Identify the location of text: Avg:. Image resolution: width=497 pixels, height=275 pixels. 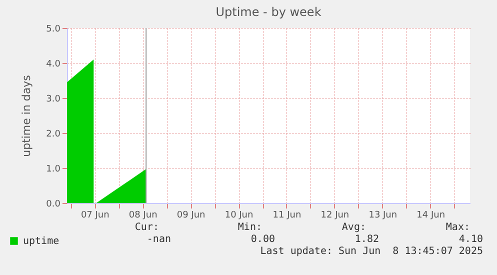
(354, 227).